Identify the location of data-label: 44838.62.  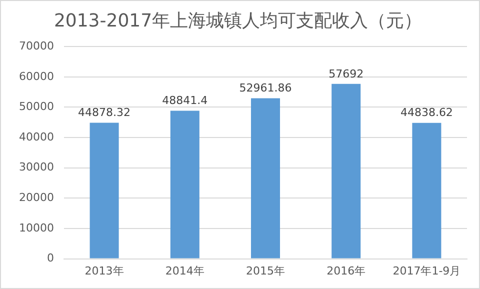
(426, 113).